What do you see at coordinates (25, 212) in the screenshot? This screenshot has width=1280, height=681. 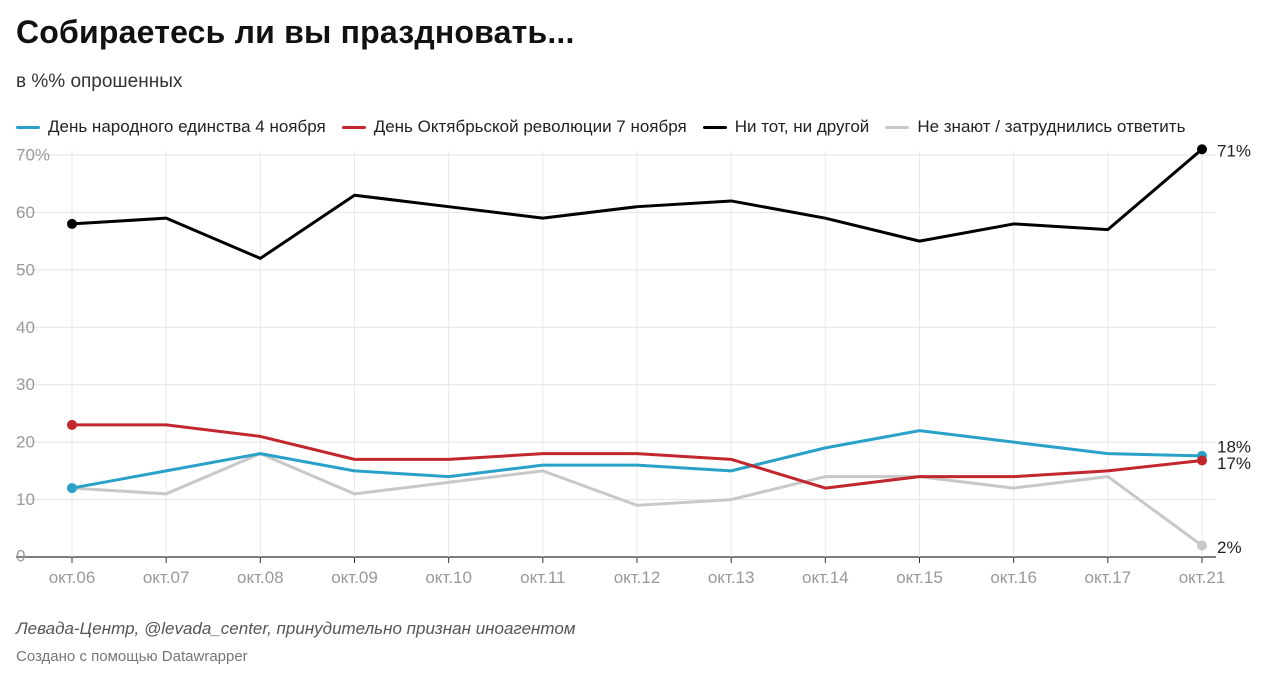 I see `y-tick-label: 60` at bounding box center [25, 212].